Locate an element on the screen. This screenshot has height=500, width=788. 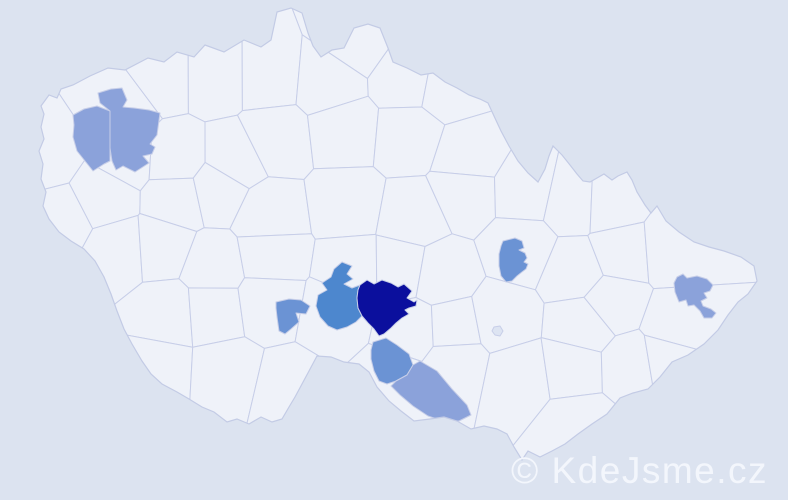
district-northwest-west is located at coordinates (91, 138).